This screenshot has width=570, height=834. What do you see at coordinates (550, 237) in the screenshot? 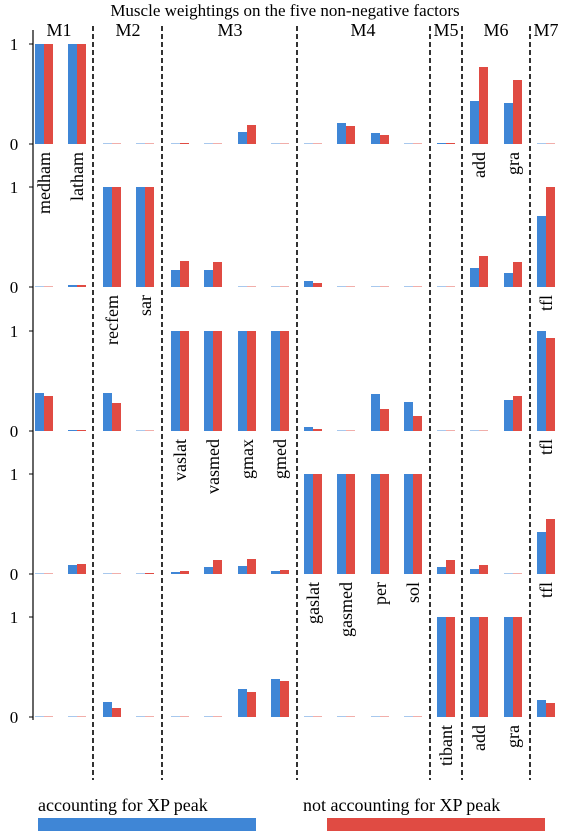
I see `bar-factor-2-tfl-not-accounting` at bounding box center [550, 237].